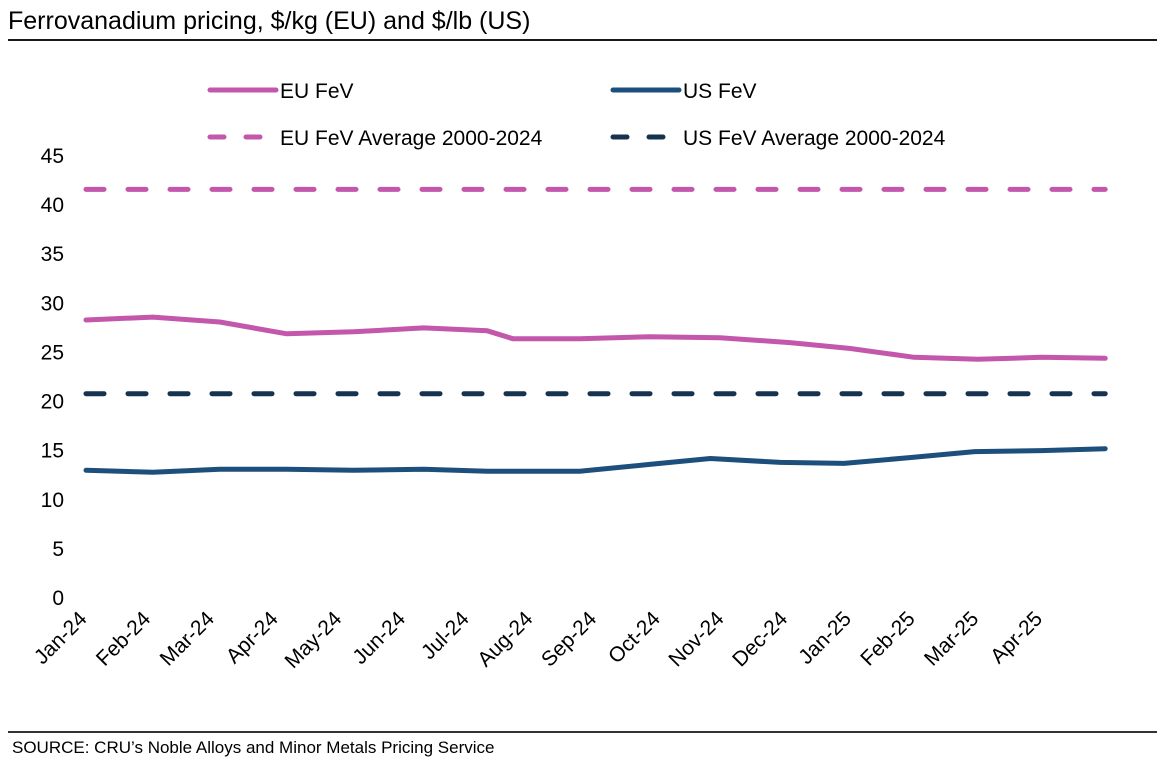  Describe the element at coordinates (582, 40) in the screenshot. I see `title-divider` at that location.